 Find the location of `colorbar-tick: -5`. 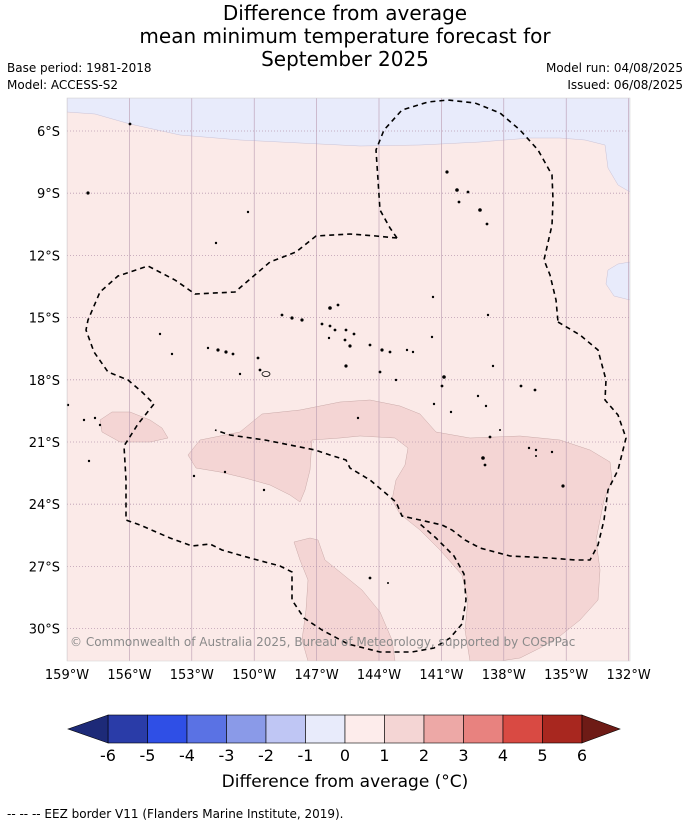

colorbar-tick: -5 is located at coordinates (148, 755).